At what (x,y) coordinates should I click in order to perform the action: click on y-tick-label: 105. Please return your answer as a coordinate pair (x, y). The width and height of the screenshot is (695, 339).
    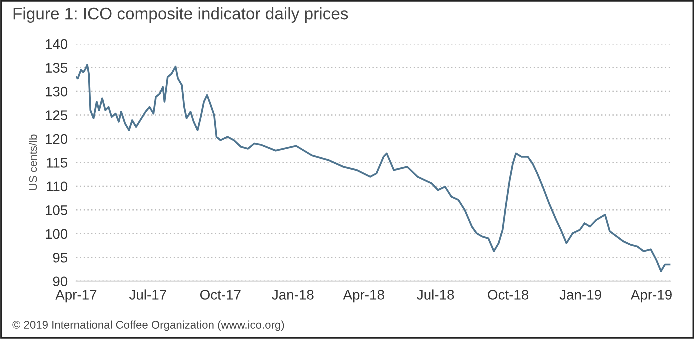
    Looking at the image, I should click on (57, 211).